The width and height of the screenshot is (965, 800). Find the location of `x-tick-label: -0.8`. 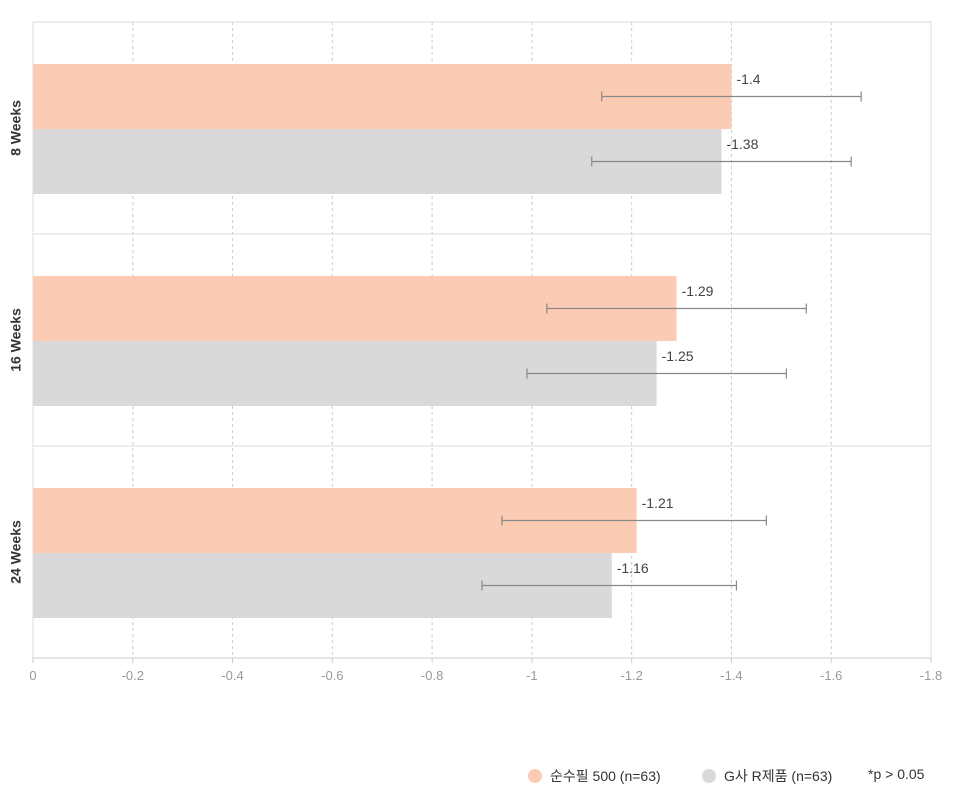

x-tick-label: -0.8 is located at coordinates (432, 675).